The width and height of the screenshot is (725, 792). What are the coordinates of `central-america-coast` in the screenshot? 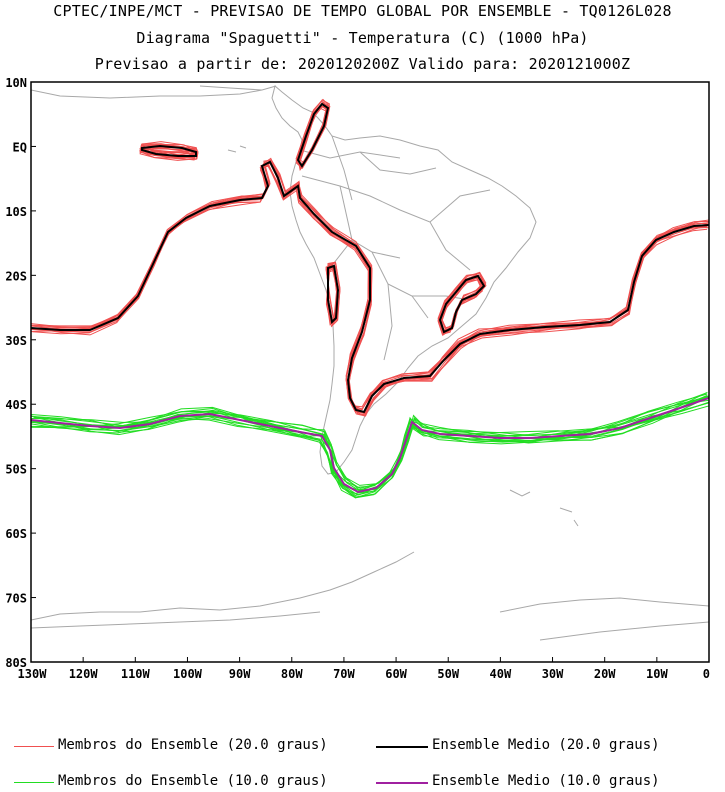 It's located at (154, 92).